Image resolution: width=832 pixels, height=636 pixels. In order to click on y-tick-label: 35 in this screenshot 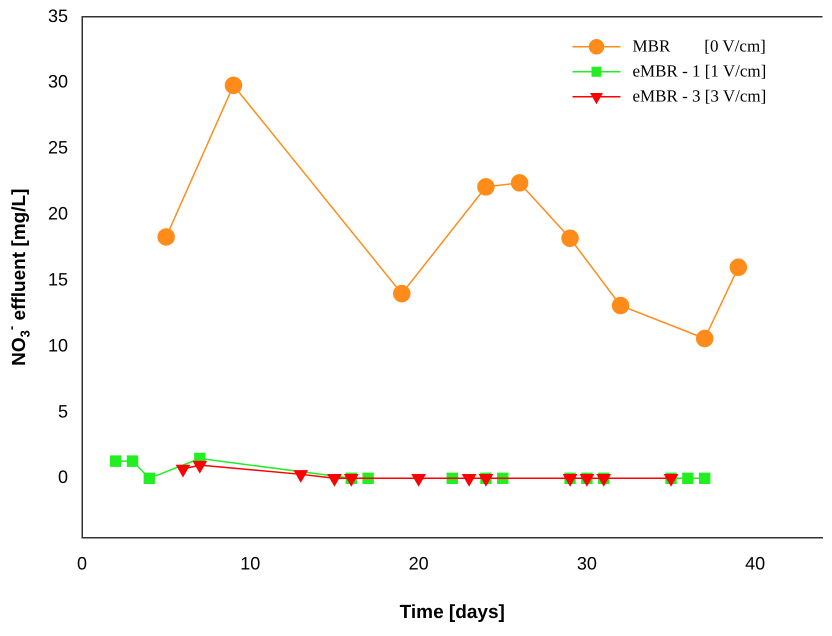, I will do `click(58, 16)`.